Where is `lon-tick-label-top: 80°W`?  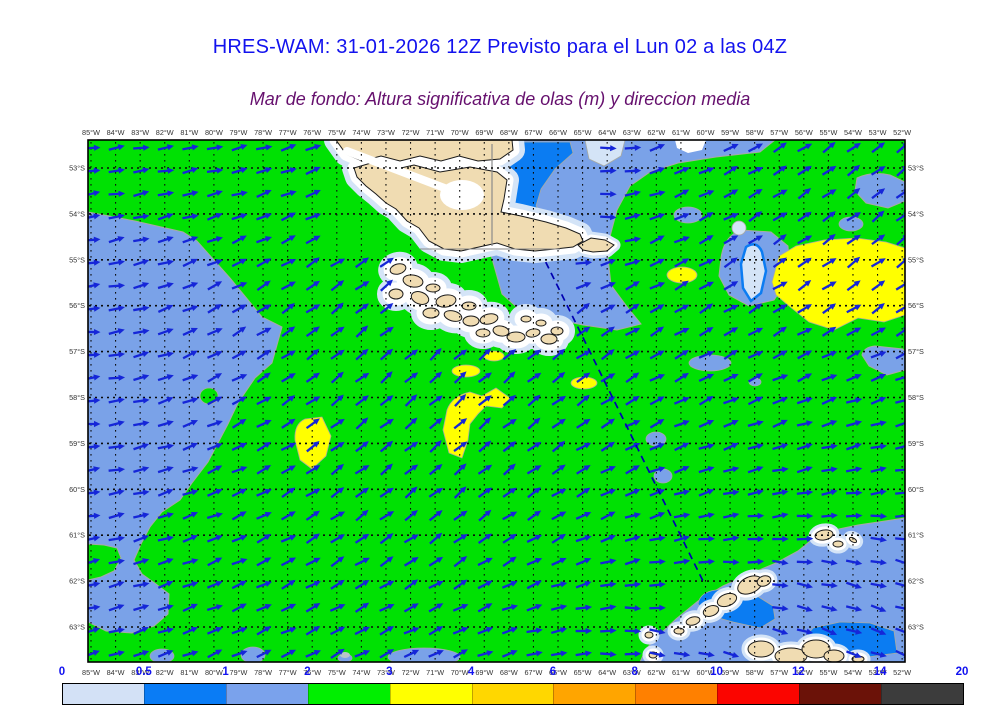
lon-tick-label-top: 80°W is located at coordinates (214, 132).